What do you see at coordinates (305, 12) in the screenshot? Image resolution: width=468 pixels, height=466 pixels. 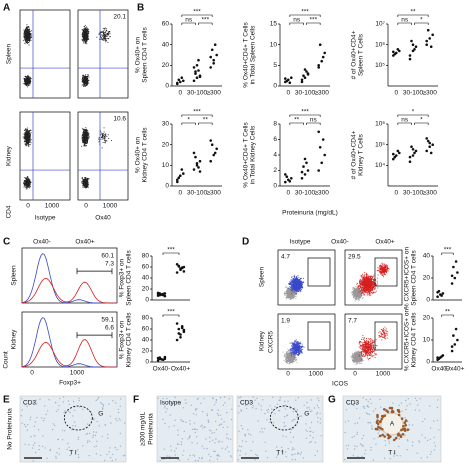 I see `significance-label: ***` at bounding box center [305, 12].